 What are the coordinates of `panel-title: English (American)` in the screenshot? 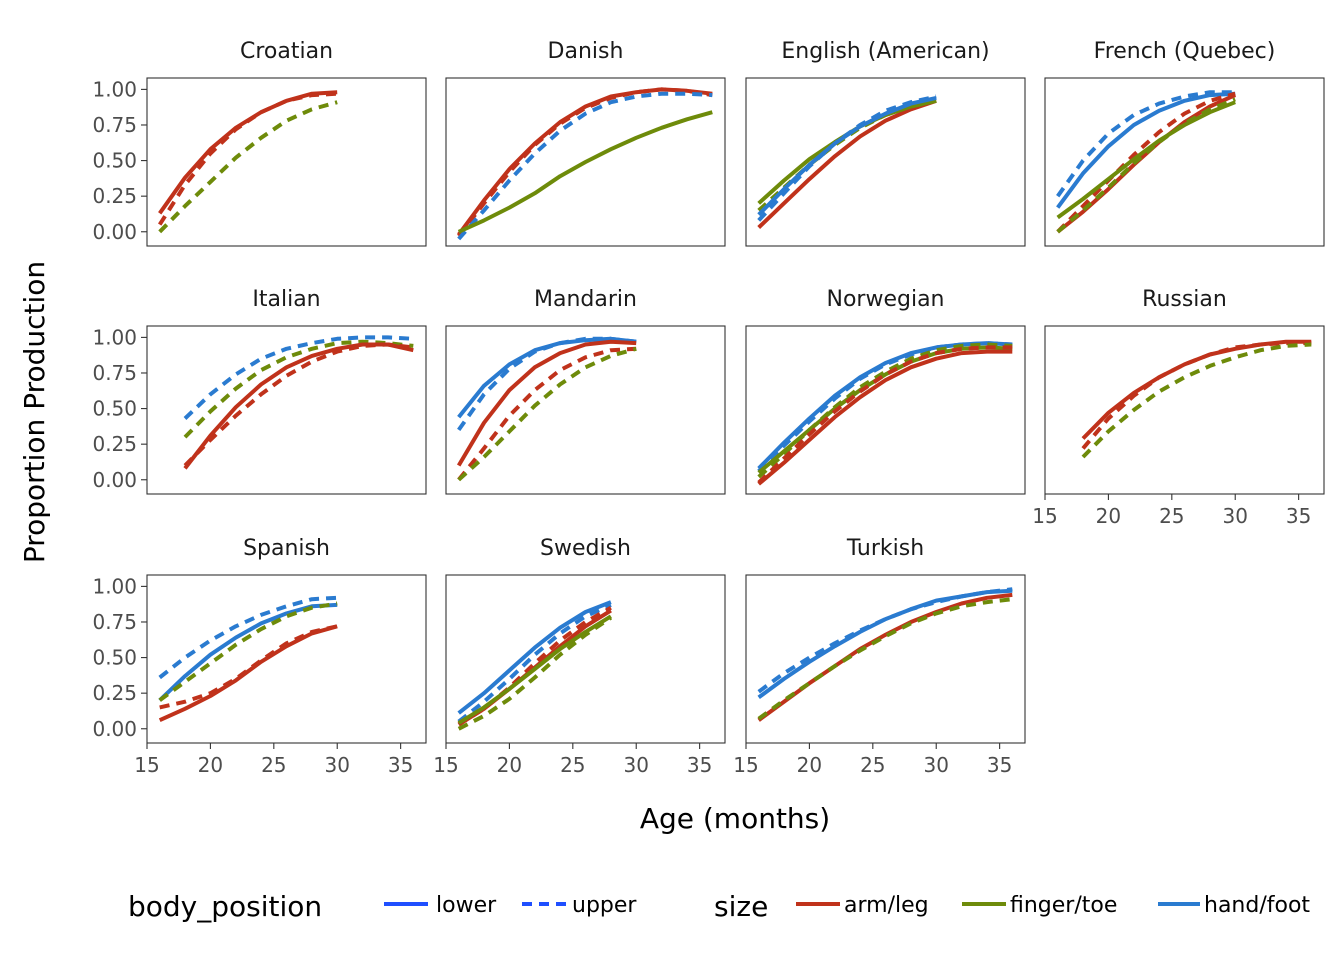 It's located at (885, 51).